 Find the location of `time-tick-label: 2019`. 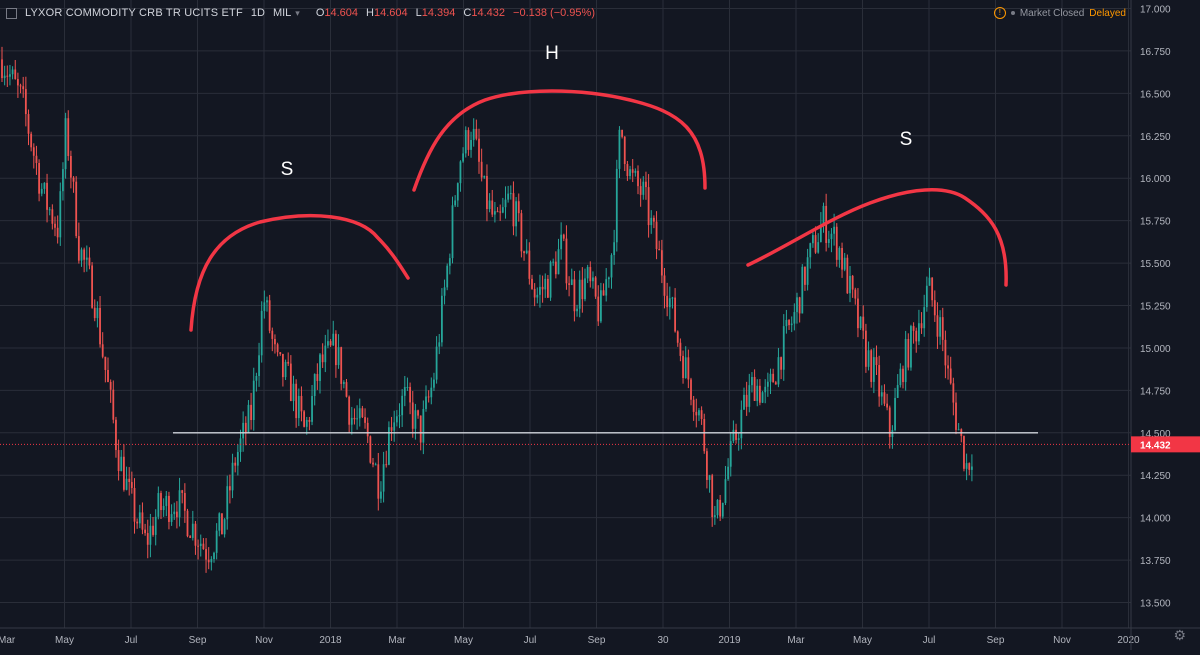

time-tick-label: 2019 is located at coordinates (729, 640).